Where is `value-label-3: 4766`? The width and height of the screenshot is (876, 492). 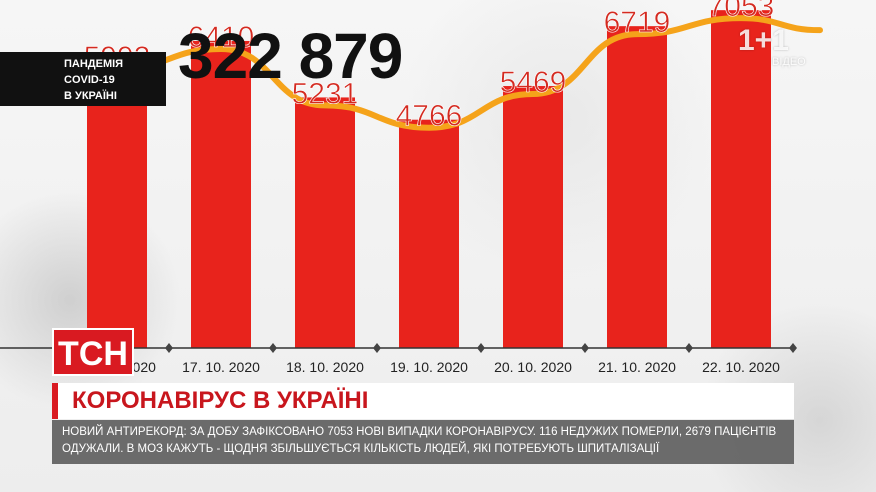 value-label-3: 4766 is located at coordinates (429, 116).